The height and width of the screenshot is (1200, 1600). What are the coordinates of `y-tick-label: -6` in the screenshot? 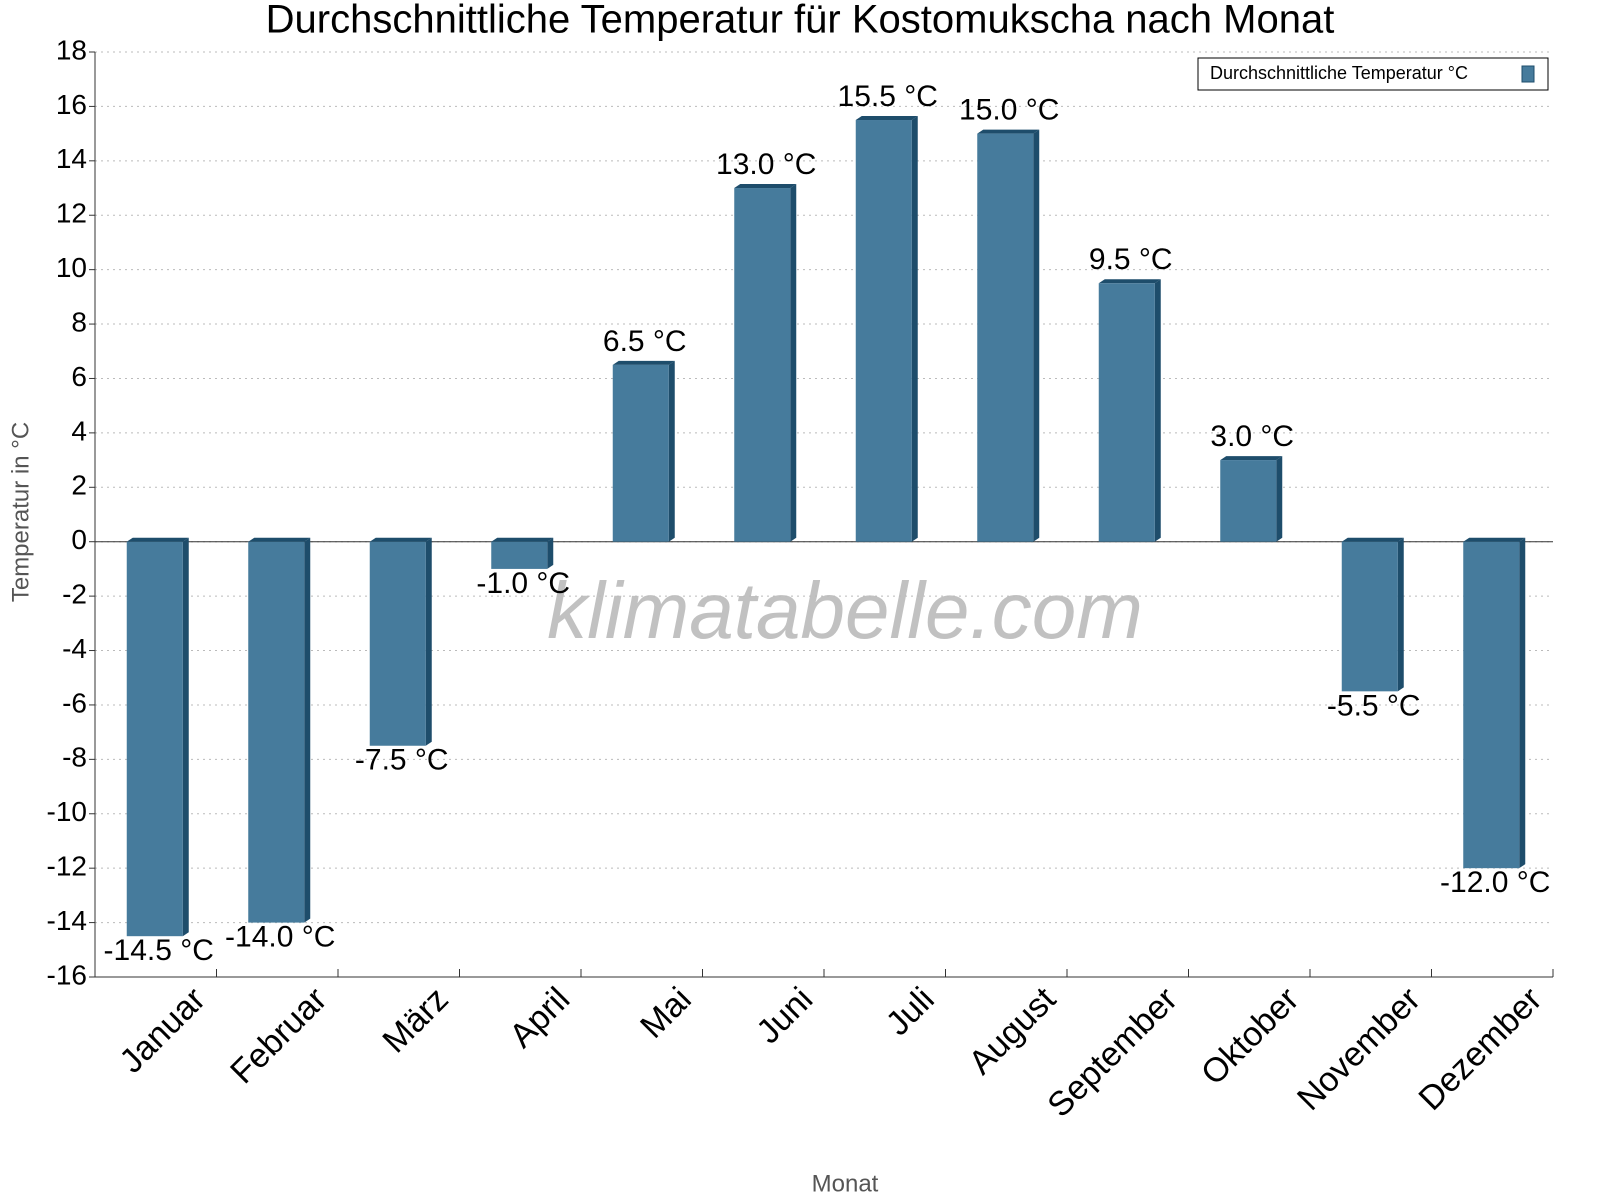 It's located at (74, 702).